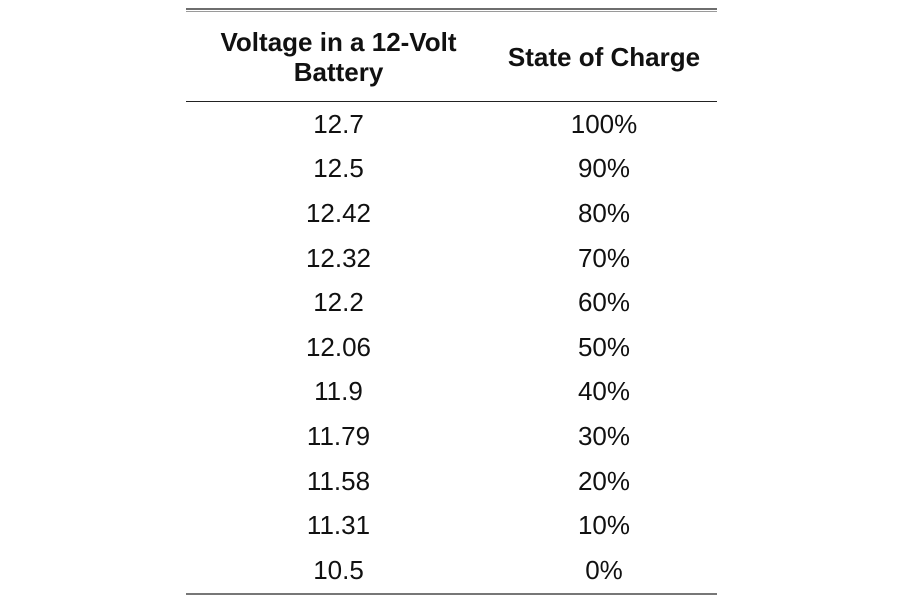 The width and height of the screenshot is (900, 600). I want to click on soc-cell: 0%, so click(604, 569).